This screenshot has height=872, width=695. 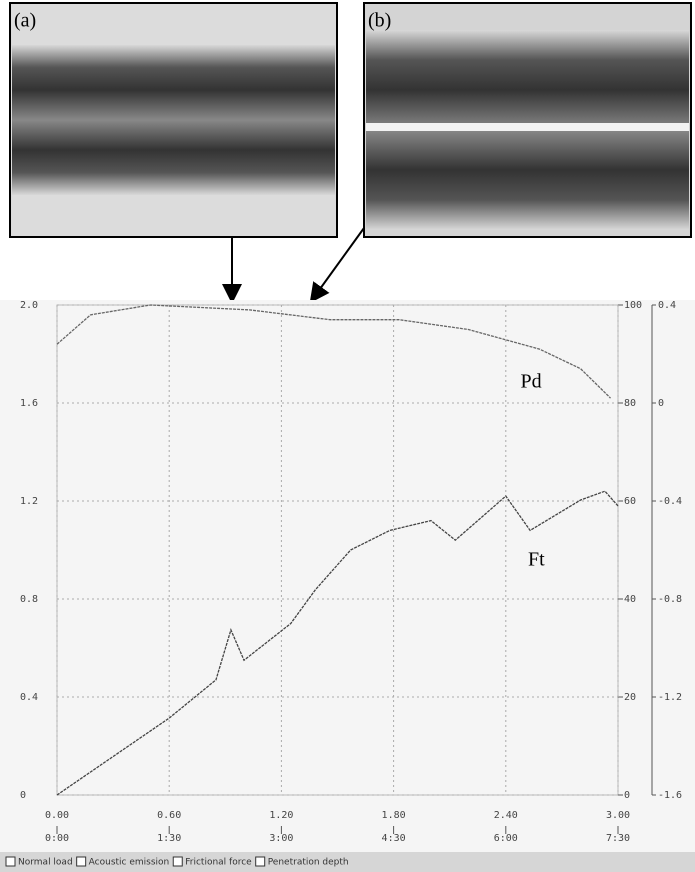 I want to click on y3-tick-label: -0.8, so click(x=670, y=599).